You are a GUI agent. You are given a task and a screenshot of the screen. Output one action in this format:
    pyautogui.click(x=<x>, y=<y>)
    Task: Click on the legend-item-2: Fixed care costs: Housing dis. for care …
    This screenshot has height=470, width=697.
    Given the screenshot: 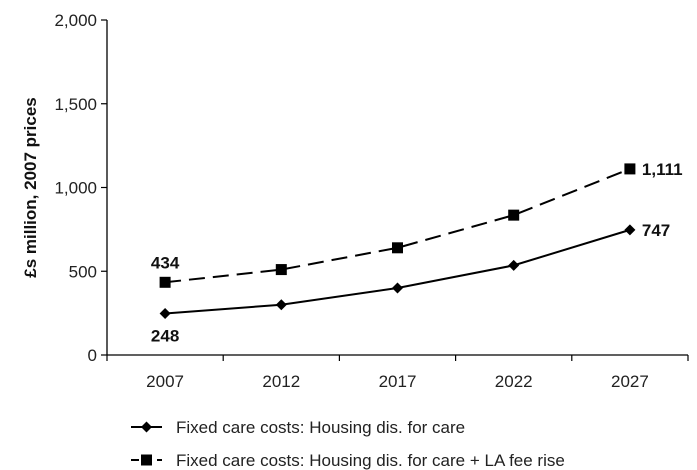 What is the action you would take?
    pyautogui.click(x=348, y=460)
    